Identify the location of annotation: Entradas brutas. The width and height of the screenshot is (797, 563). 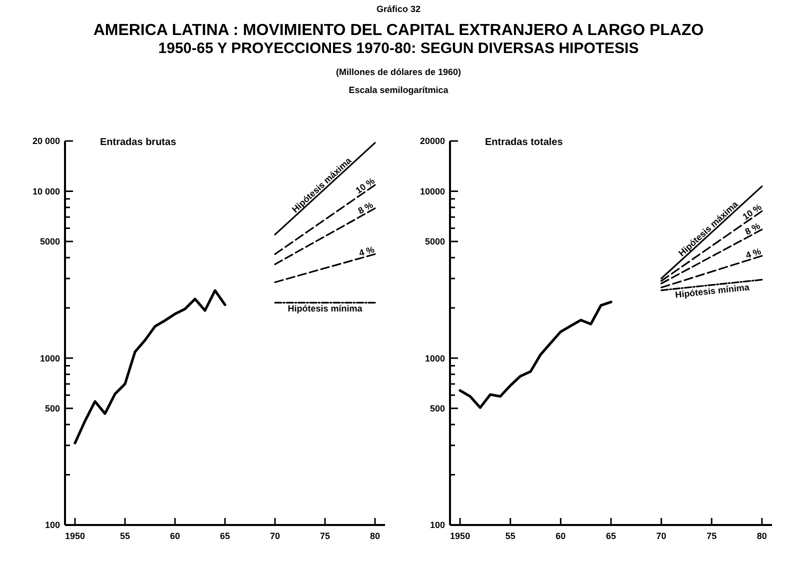
(138, 142).